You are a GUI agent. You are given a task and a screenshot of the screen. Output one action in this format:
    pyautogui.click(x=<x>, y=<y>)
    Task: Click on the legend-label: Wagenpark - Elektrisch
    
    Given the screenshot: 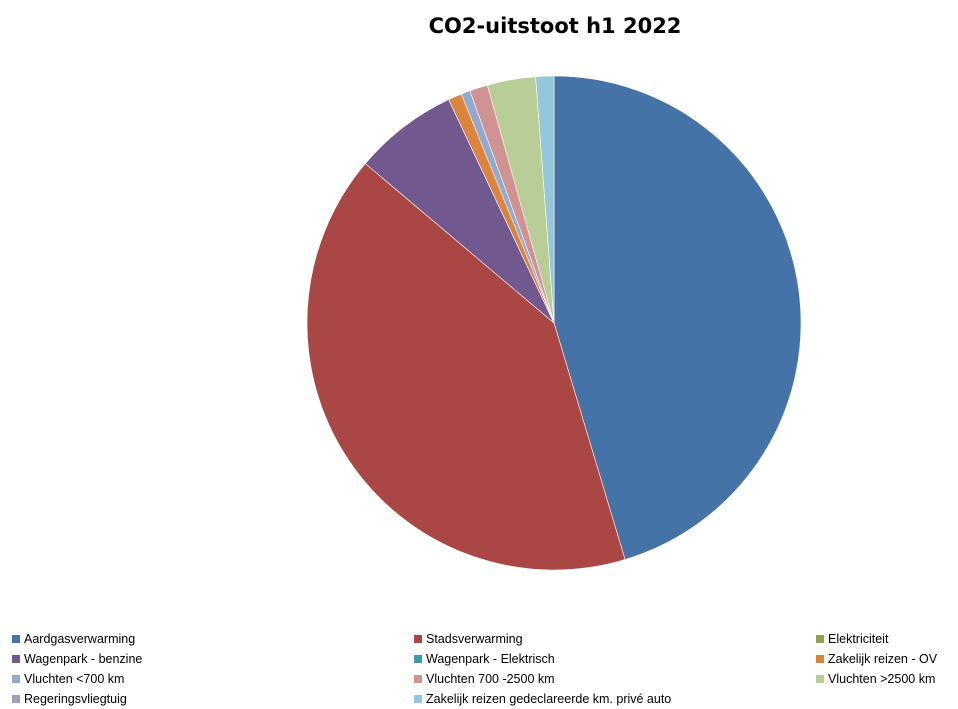 What is the action you would take?
    pyautogui.click(x=490, y=658)
    